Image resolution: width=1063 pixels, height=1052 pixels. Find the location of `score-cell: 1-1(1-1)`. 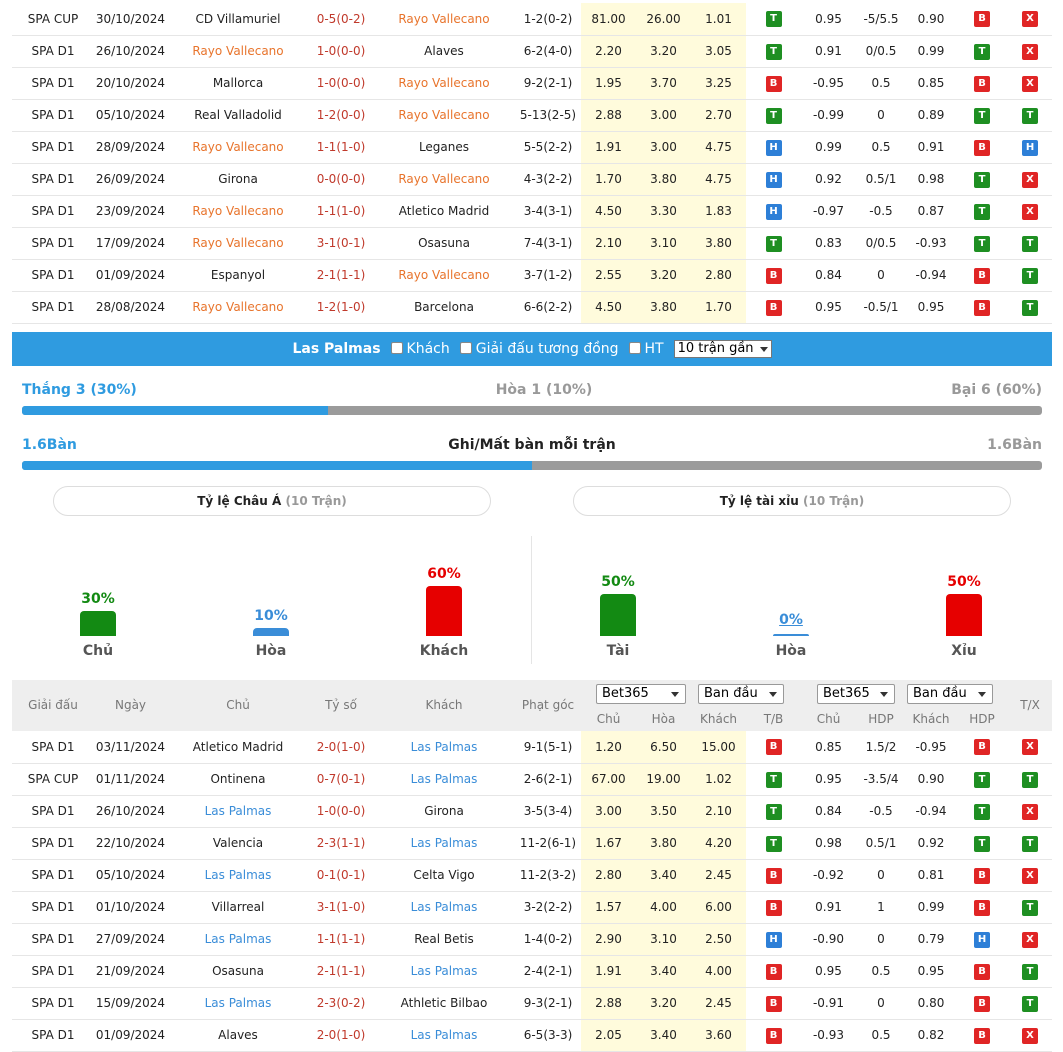

score-cell: 1-1(1-1) is located at coordinates (341, 939).